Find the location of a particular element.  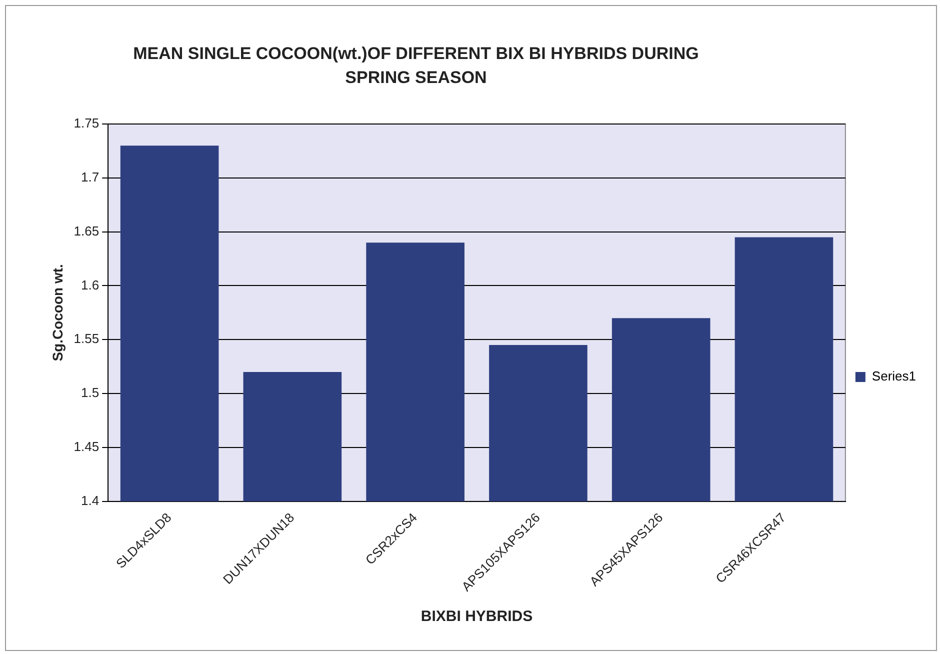

y-tick-label: 1.65 is located at coordinates (87, 230).